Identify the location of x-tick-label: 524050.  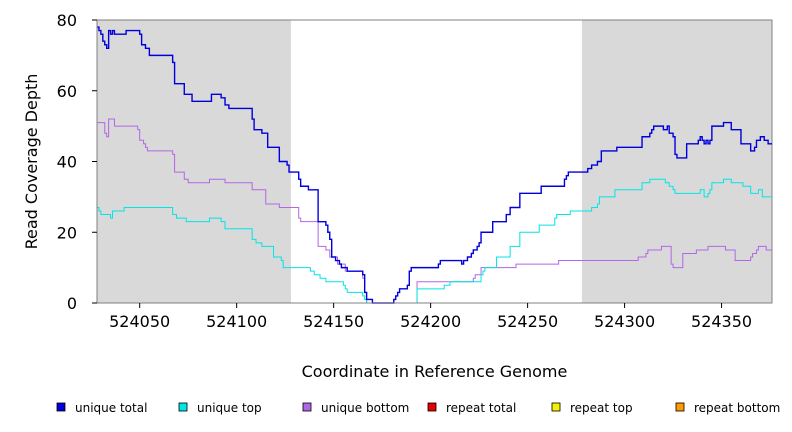
(139, 321).